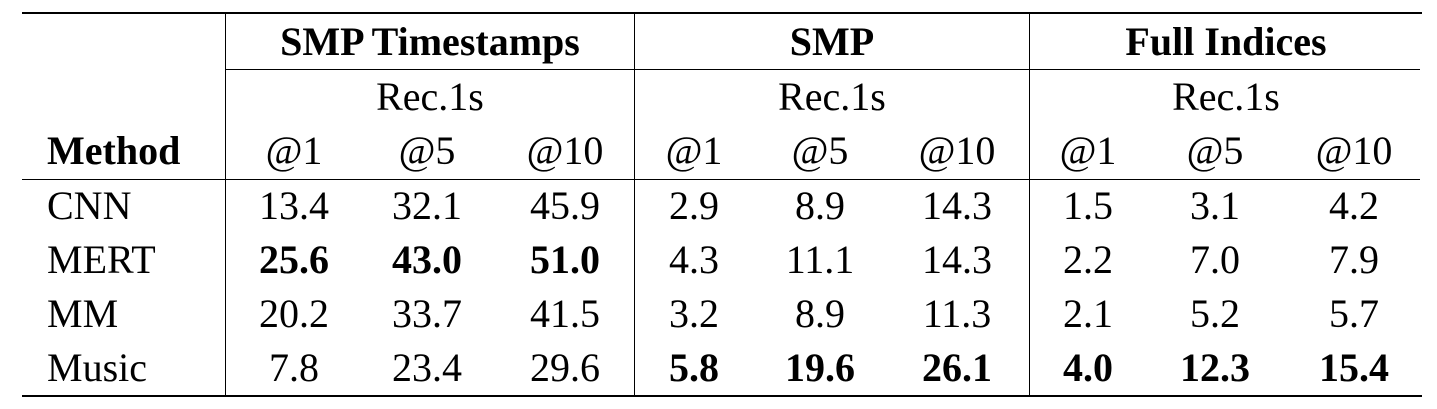  What do you see at coordinates (1354, 205) in the screenshot?
I see `table-cell: 4.2` at bounding box center [1354, 205].